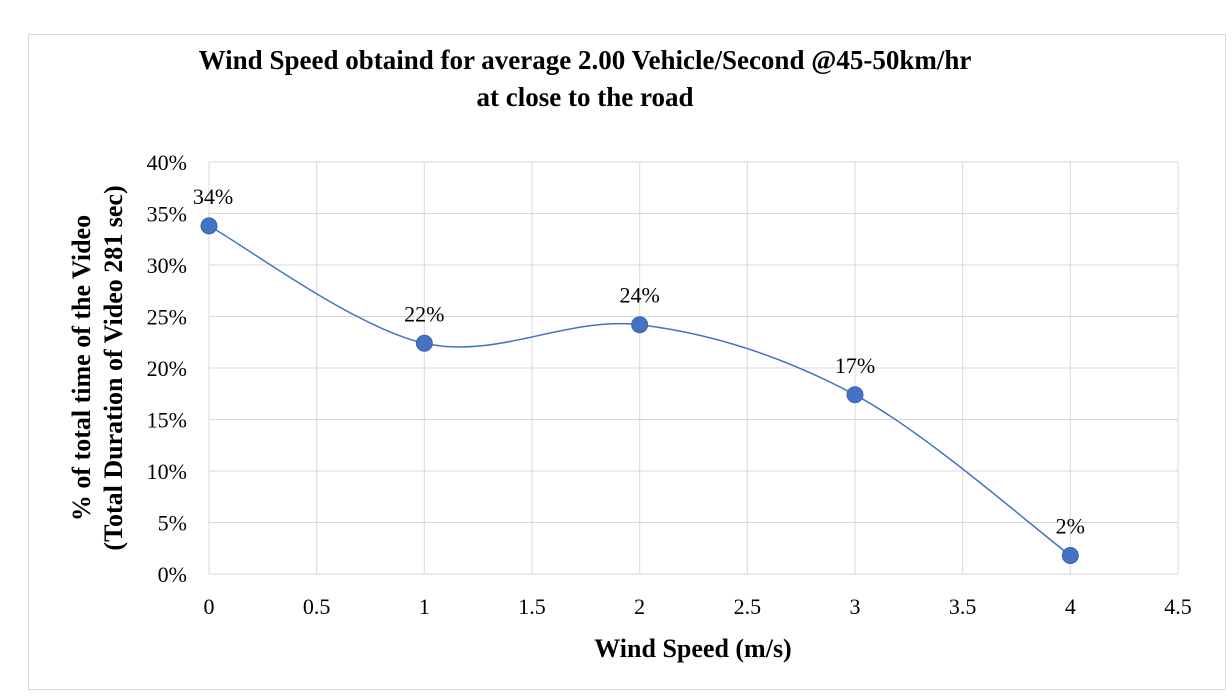  I want to click on y-axis-ticks: 0% 5% 10% 15% 20% 25% 30% 35% 40%, so click(167, 368).